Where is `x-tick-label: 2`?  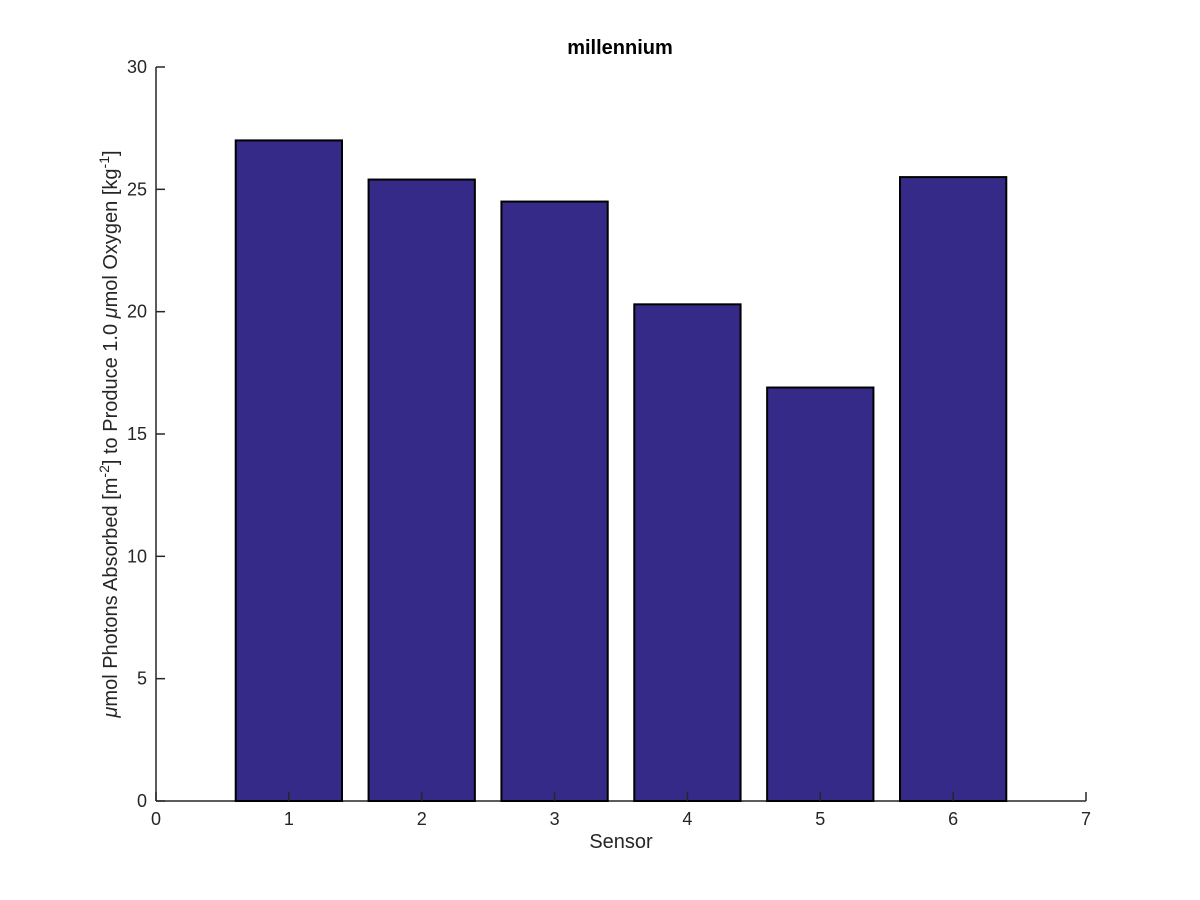
x-tick-label: 2 is located at coordinates (422, 819).